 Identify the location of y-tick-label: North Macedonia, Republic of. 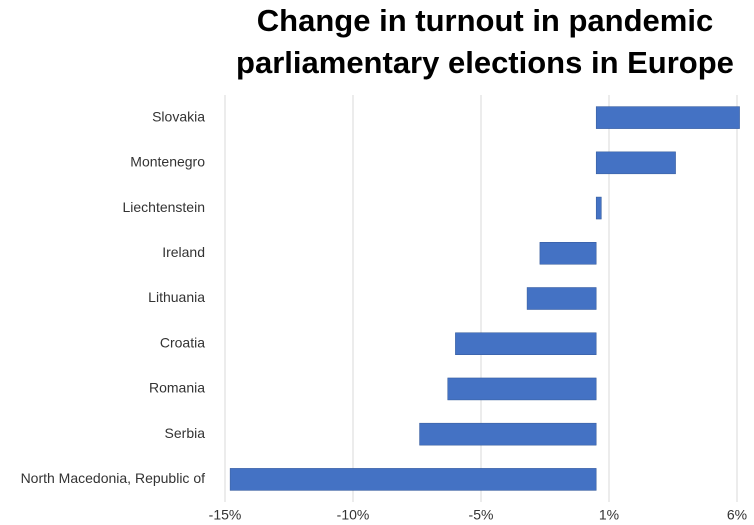
(113, 478).